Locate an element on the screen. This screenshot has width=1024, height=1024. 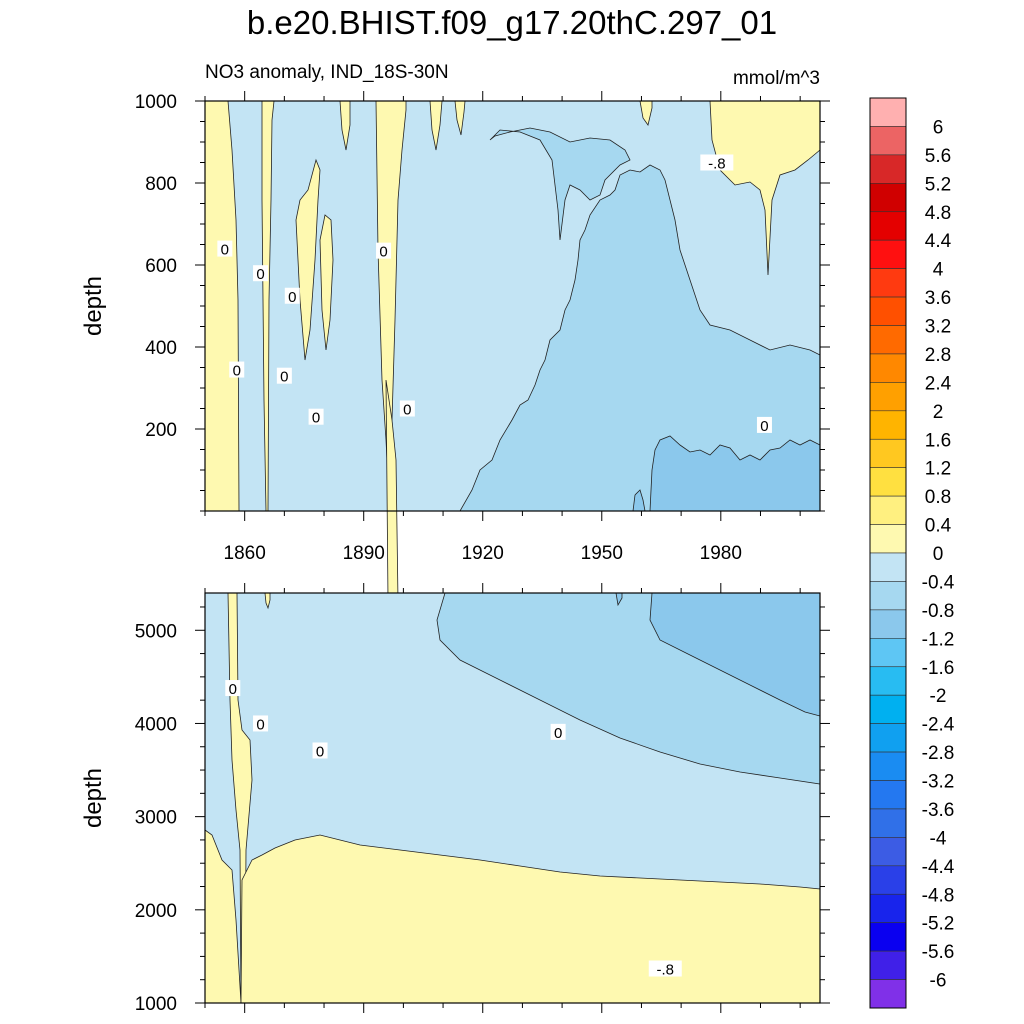
units-label: mmol/m^3 is located at coordinates (776, 78).